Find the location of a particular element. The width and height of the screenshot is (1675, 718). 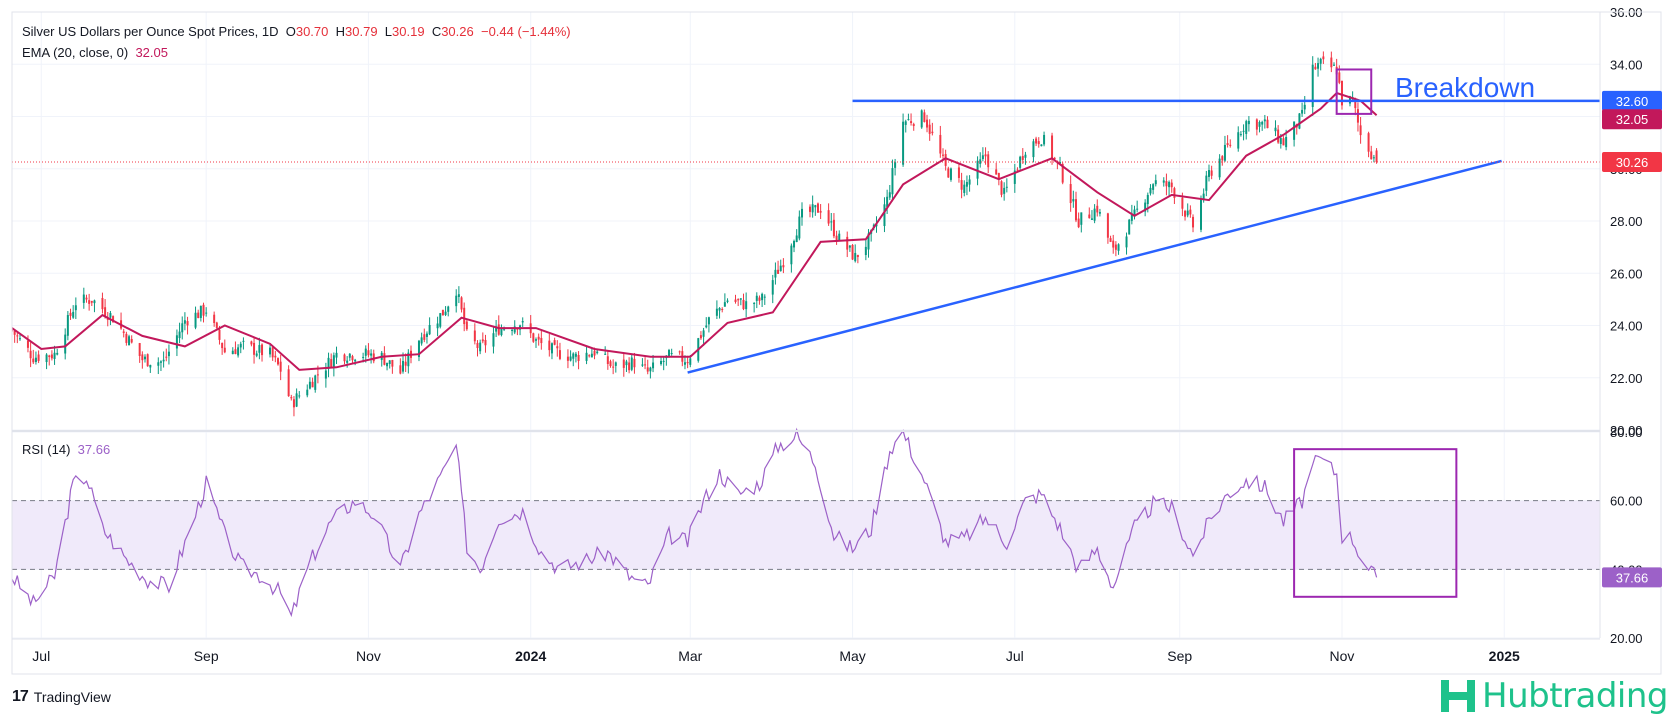

open-value: 30.70 is located at coordinates (312, 31).